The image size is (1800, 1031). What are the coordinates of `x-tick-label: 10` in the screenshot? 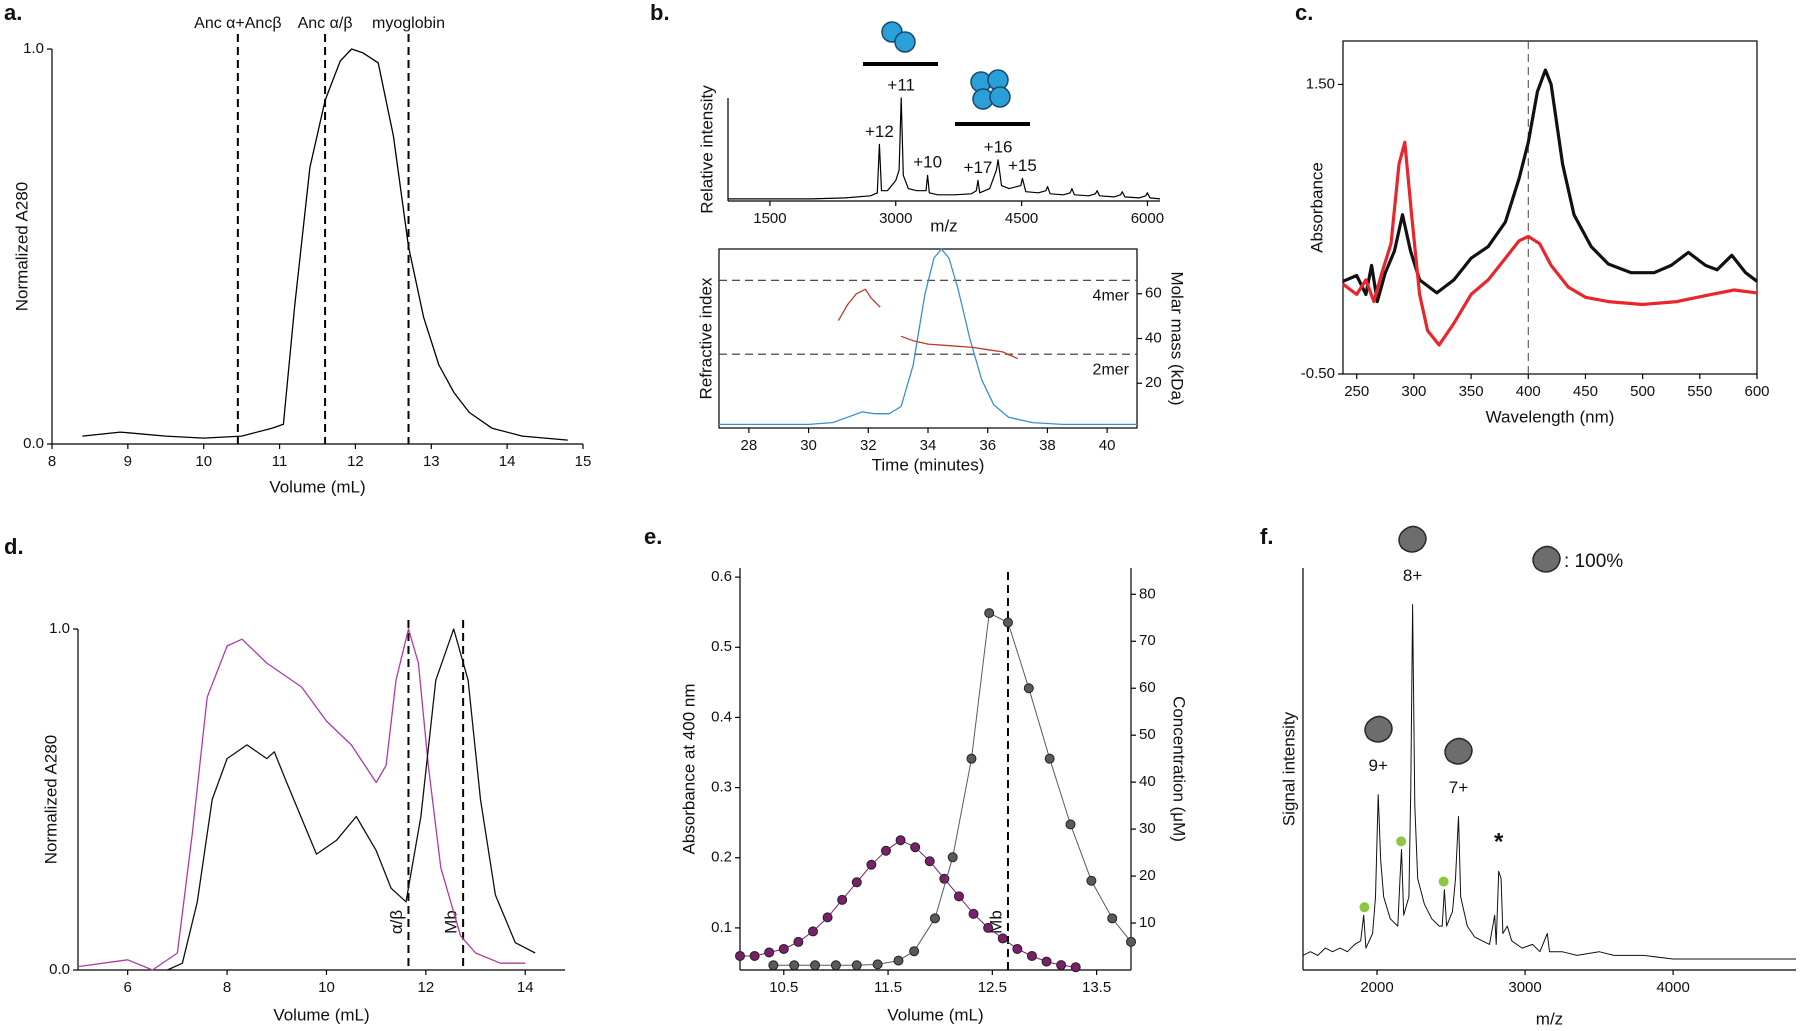 It's located at (203, 461).